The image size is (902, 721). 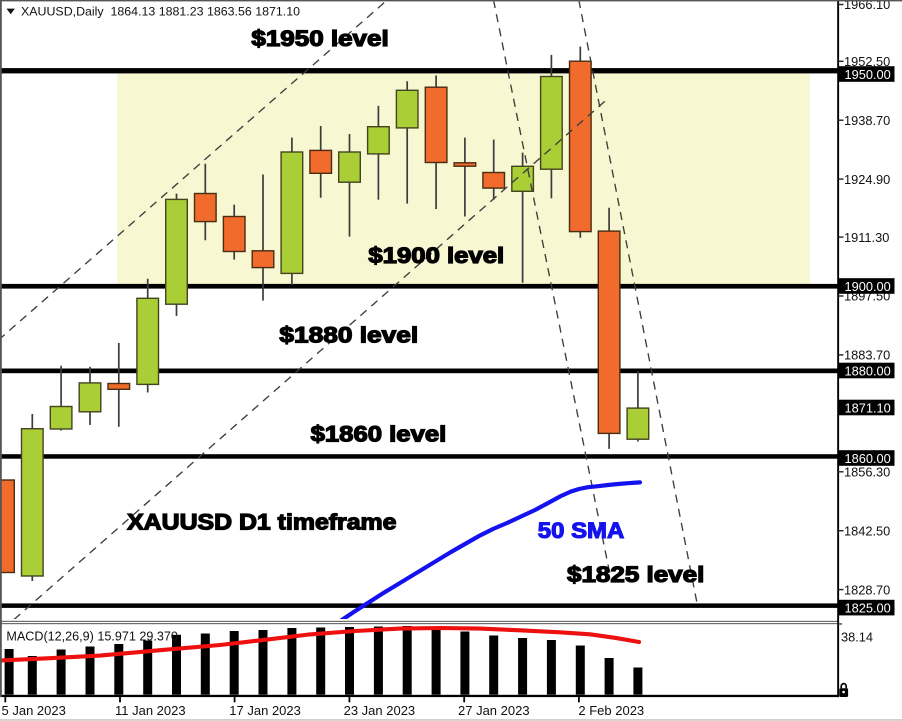 I want to click on svg-text: 23 Jan 2023, so click(x=380, y=710).